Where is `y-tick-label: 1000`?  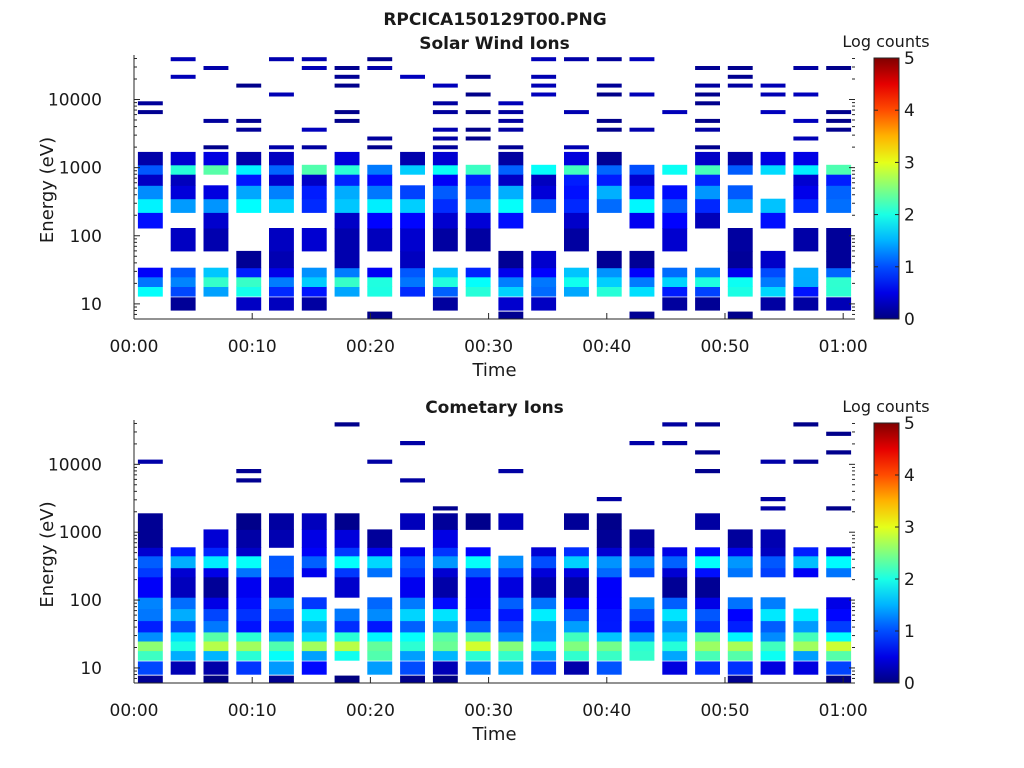 y-tick-label: 1000 is located at coordinates (80, 533).